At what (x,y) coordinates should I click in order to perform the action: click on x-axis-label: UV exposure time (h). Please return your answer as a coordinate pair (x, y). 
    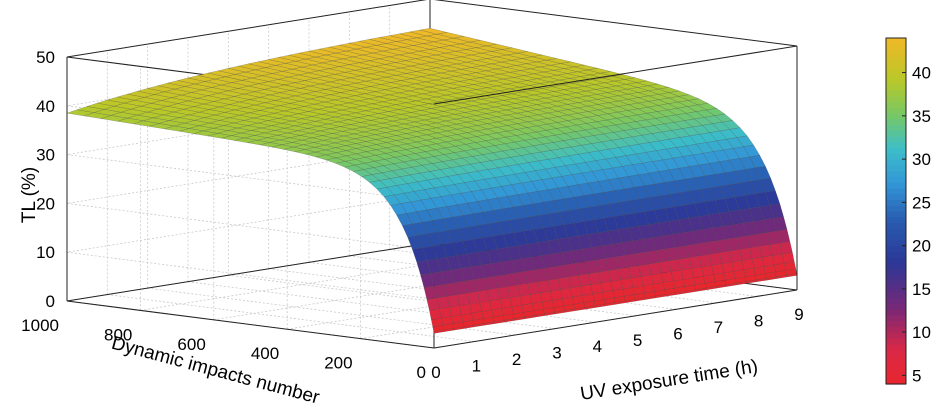
    Looking at the image, I should click on (669, 380).